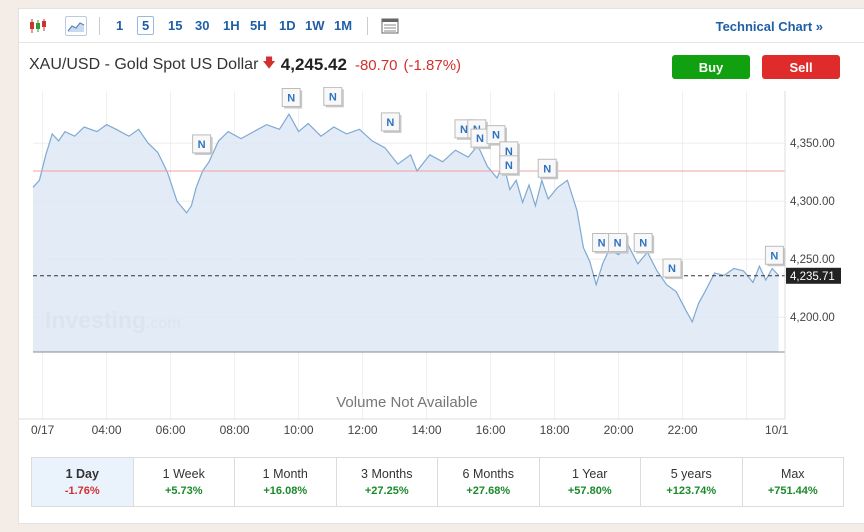  Describe the element at coordinates (792, 491) in the screenshot. I see `period-tab-change: +751.44%` at that location.